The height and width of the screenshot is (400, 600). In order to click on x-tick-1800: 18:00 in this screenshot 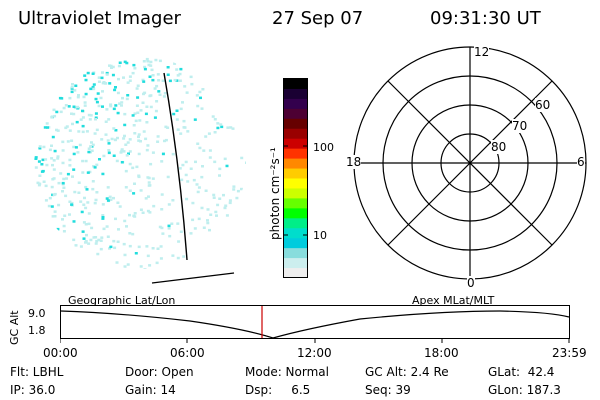, I will do `click(441, 353)`.